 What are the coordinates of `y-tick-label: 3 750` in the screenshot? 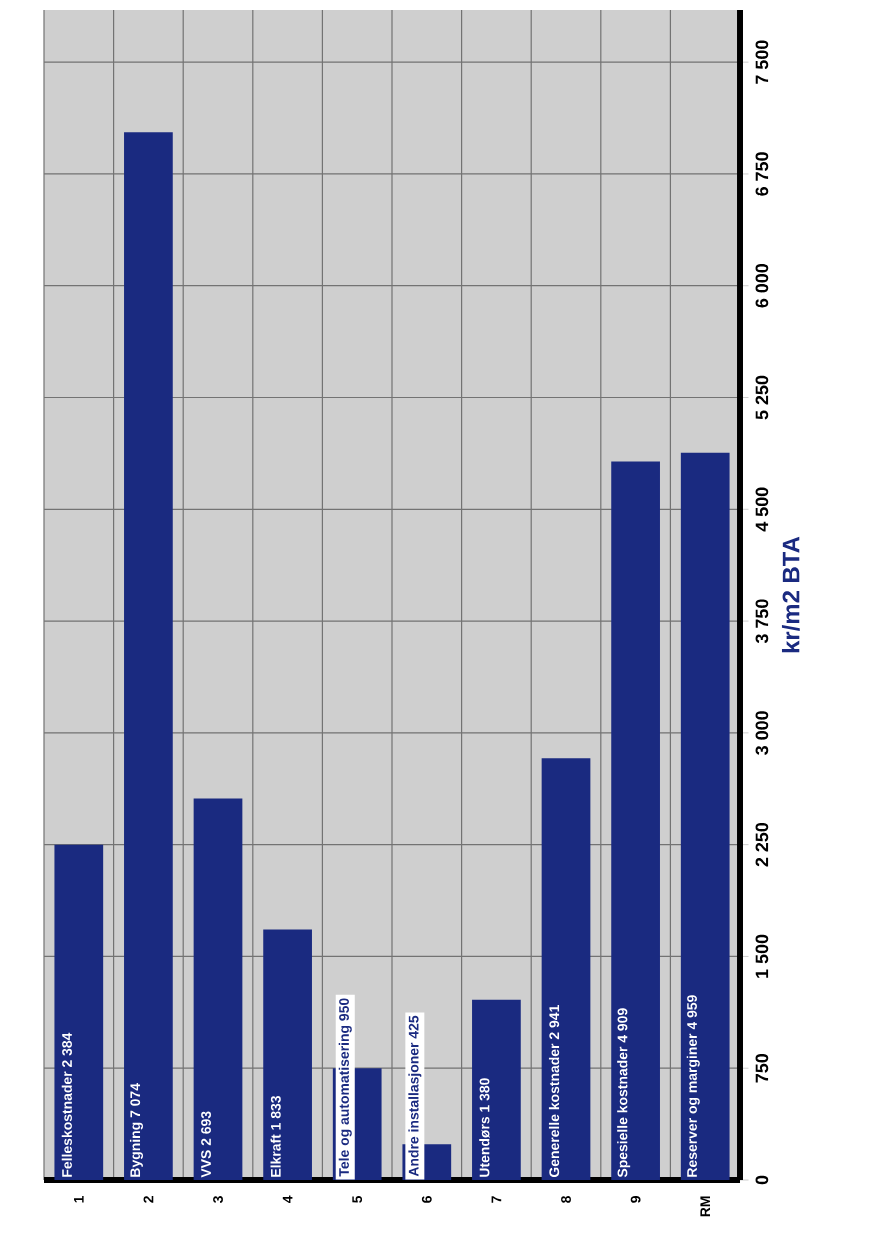 It's located at (762, 621).